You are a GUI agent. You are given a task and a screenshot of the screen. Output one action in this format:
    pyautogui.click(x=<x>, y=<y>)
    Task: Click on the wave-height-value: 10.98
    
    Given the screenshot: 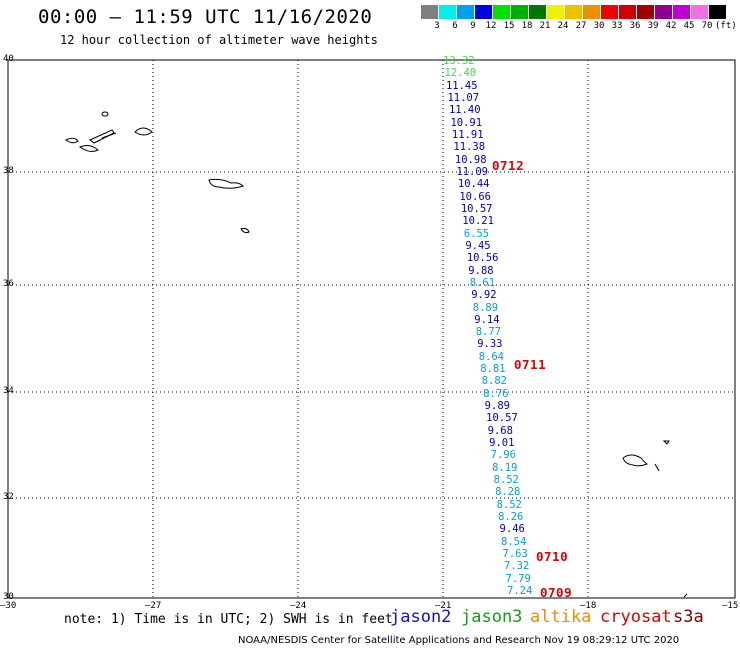 What is the action you would take?
    pyautogui.click(x=470, y=159)
    